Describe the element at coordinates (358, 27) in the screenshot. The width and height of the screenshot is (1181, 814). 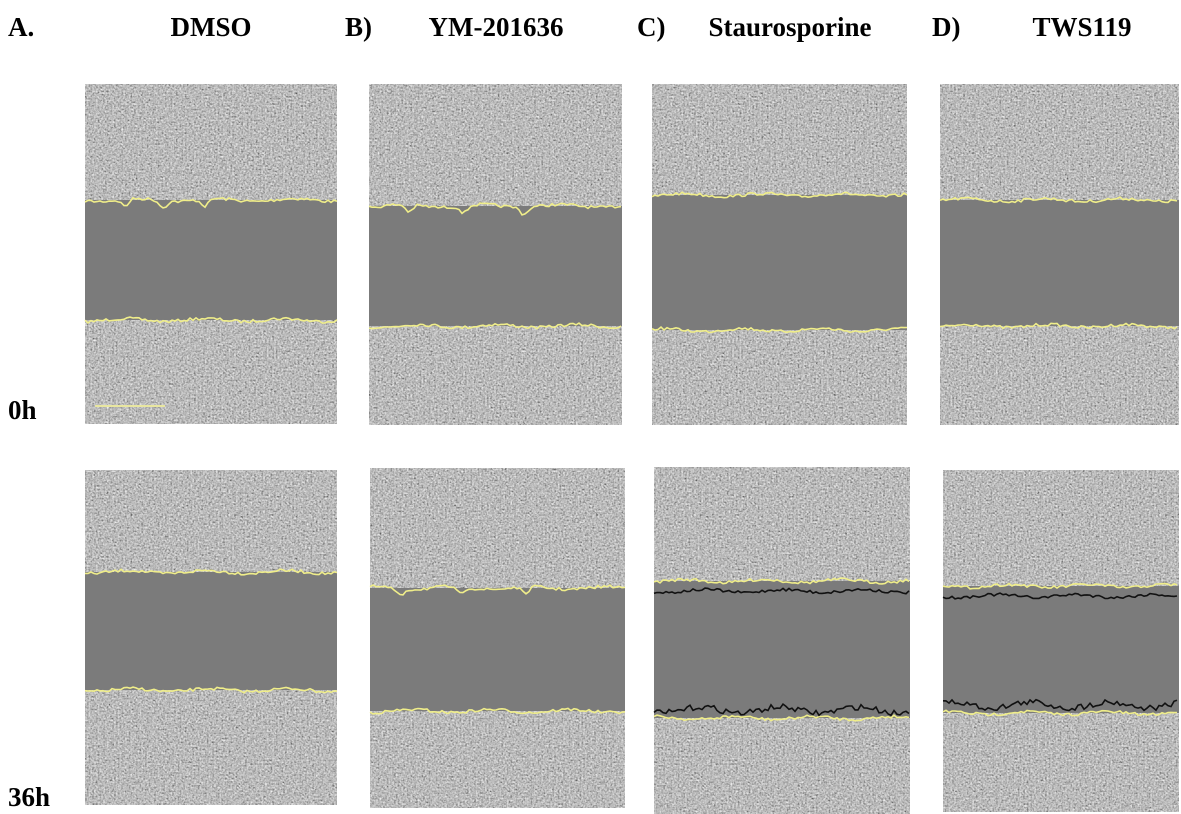
I see `panel-letter: B)` at that location.